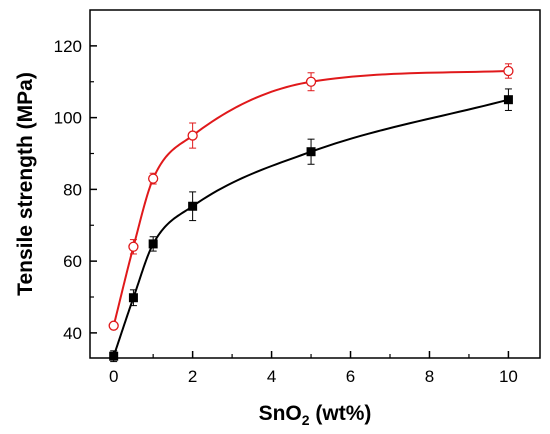 This screenshot has height=434, width=550. I want to click on x-axis-title-subscript: 2, so click(306, 420).